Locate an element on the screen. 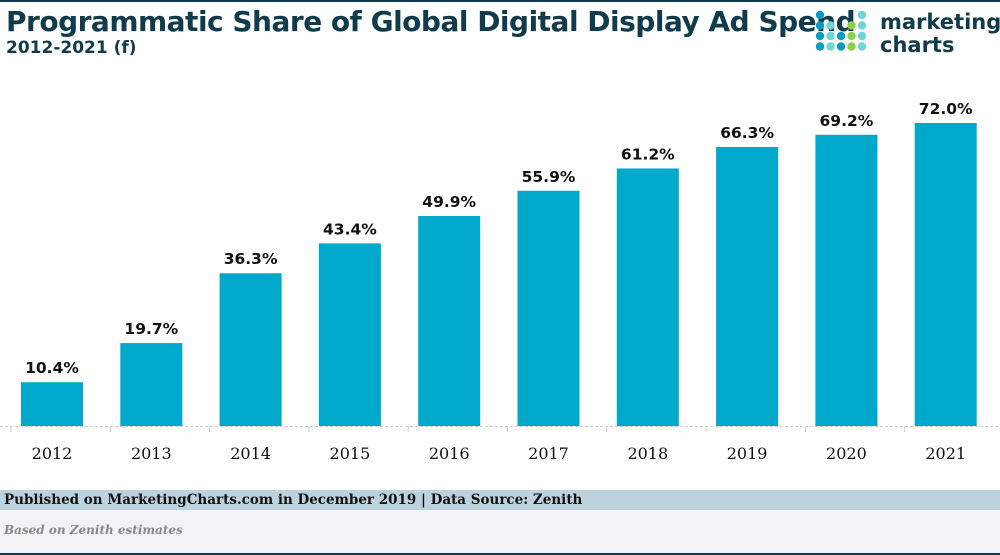 The height and width of the screenshot is (555, 1000). data-label: 69.2% is located at coordinates (847, 121).